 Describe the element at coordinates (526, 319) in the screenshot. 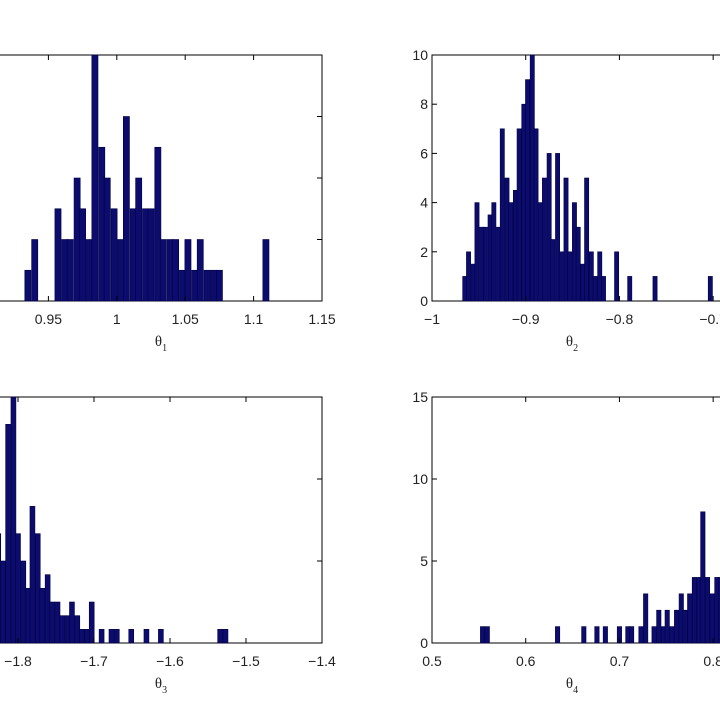

I see `panel-2-x-tick-label: −0.9` at that location.